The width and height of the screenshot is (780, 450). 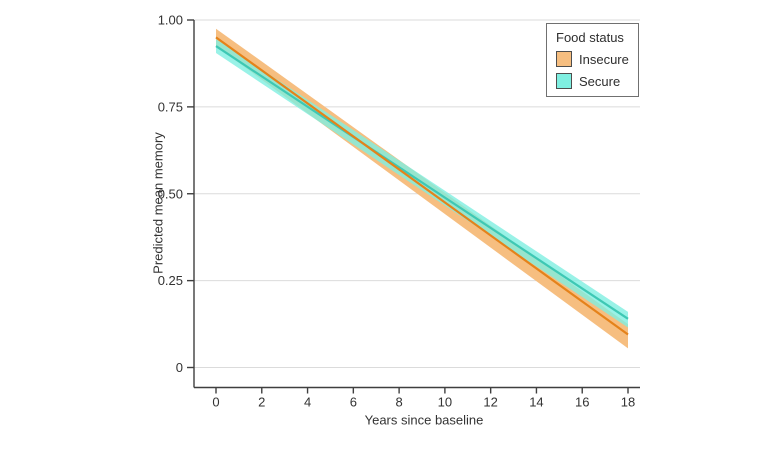 I want to click on svg-text: 1.00, so click(x=170, y=20).